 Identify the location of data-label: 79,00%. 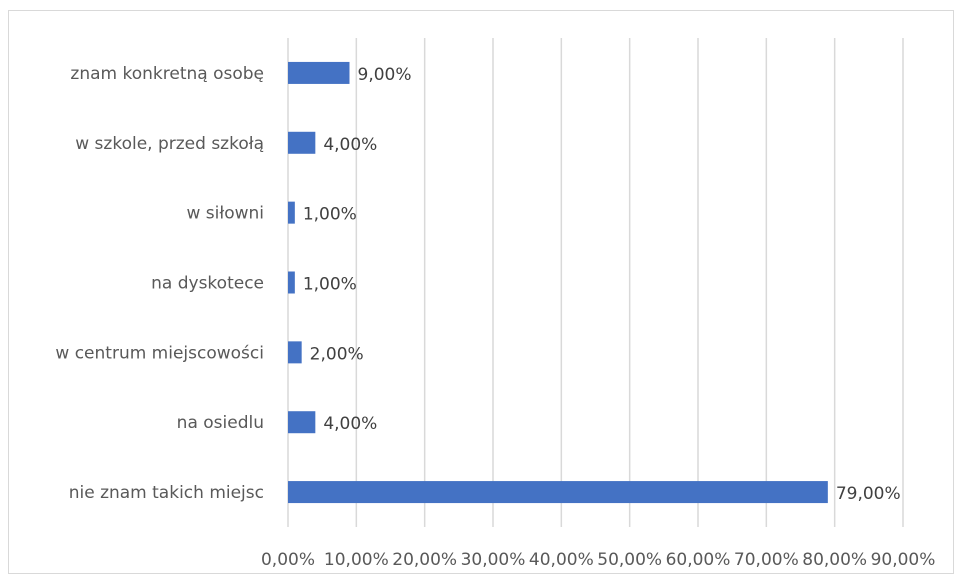
(868, 494).